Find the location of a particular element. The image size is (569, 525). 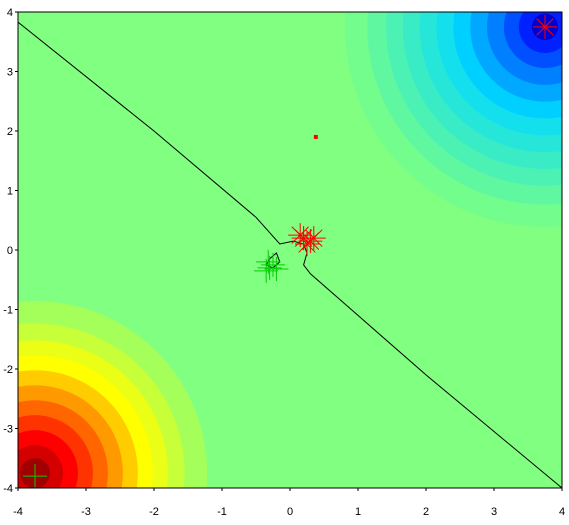

point-marker is located at coordinates (315, 136).